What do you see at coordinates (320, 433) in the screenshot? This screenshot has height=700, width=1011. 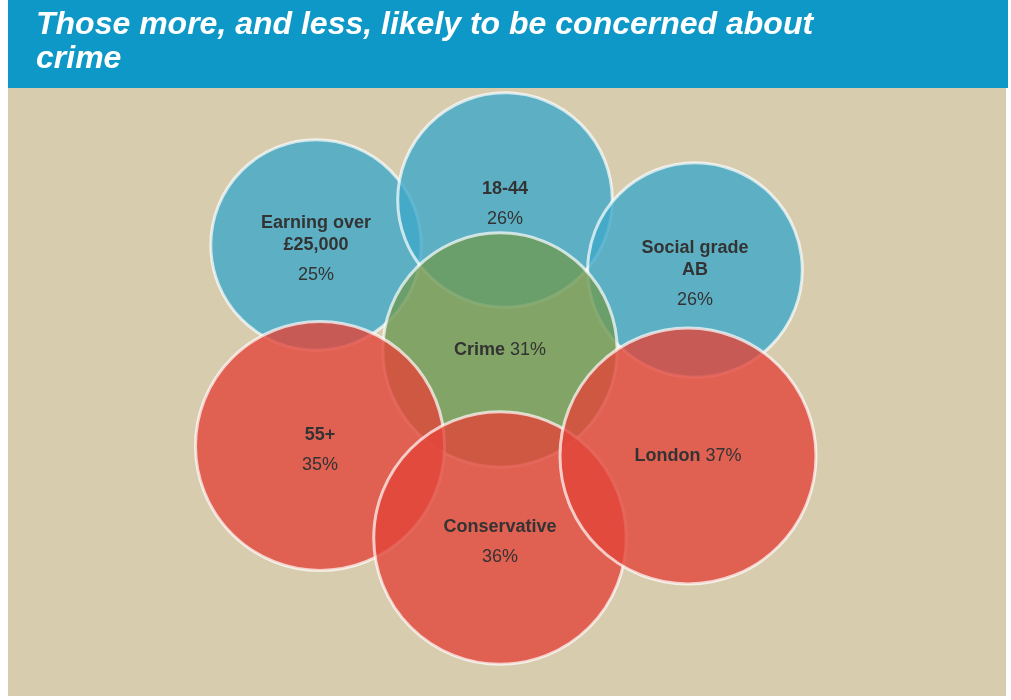 I see `category-label: 55+` at bounding box center [320, 433].